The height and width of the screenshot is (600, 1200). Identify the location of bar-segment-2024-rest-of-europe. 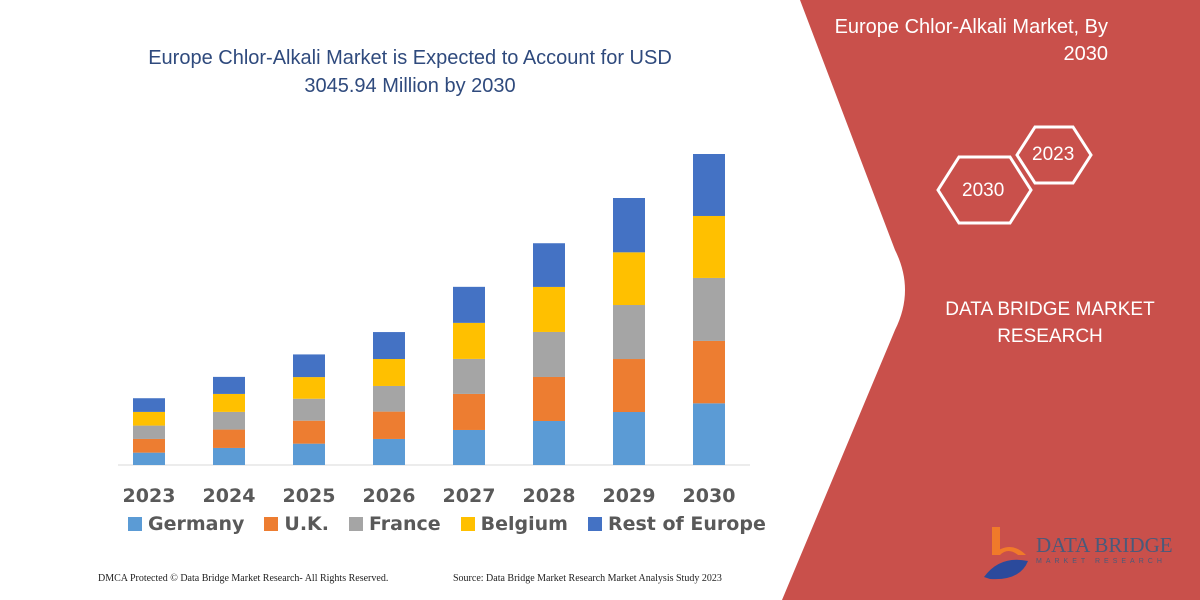
(229, 385).